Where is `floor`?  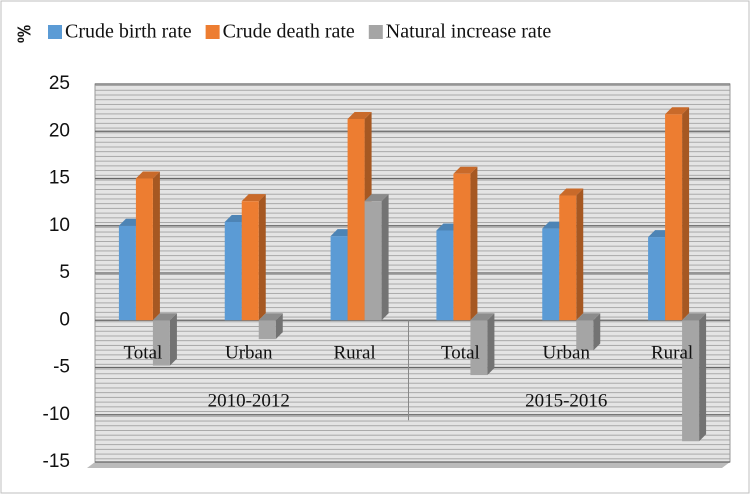 floor is located at coordinates (408, 465).